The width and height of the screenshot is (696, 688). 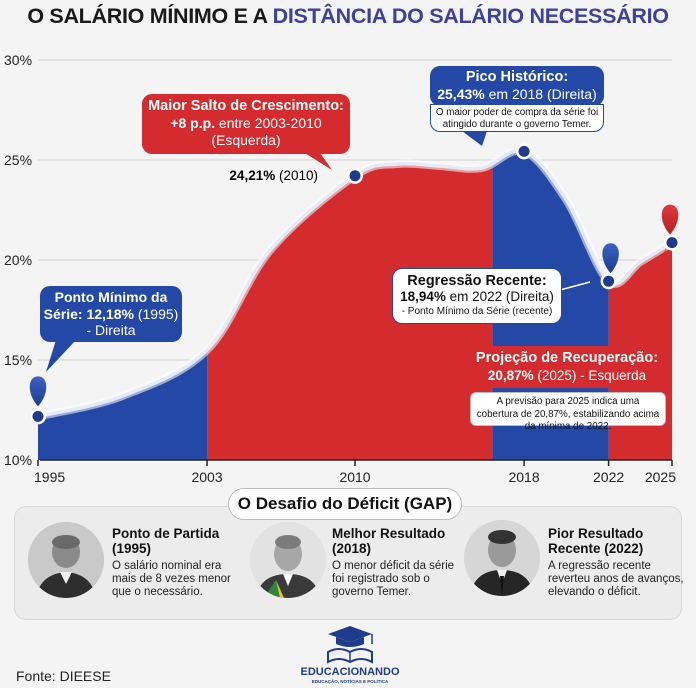 What do you see at coordinates (372, 592) in the screenshot?
I see `gap-item-2-desc-line: governo Temer.` at bounding box center [372, 592].